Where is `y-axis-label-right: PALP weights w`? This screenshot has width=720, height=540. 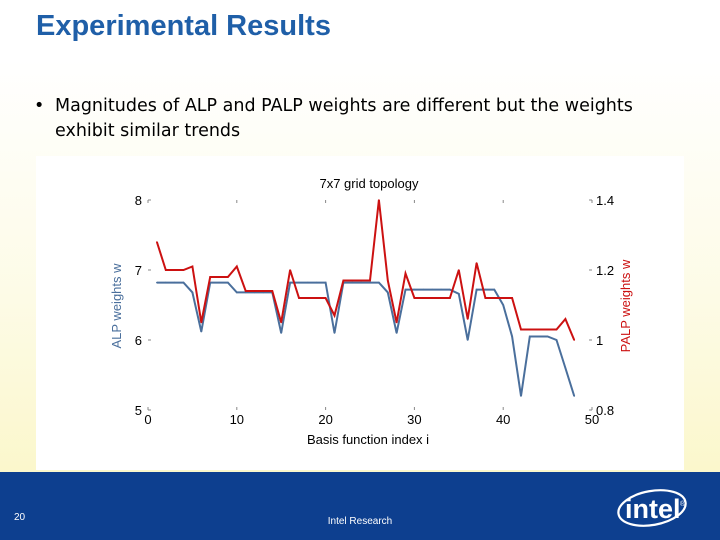
y-axis-label-right: PALP weights w is located at coordinates (625, 305).